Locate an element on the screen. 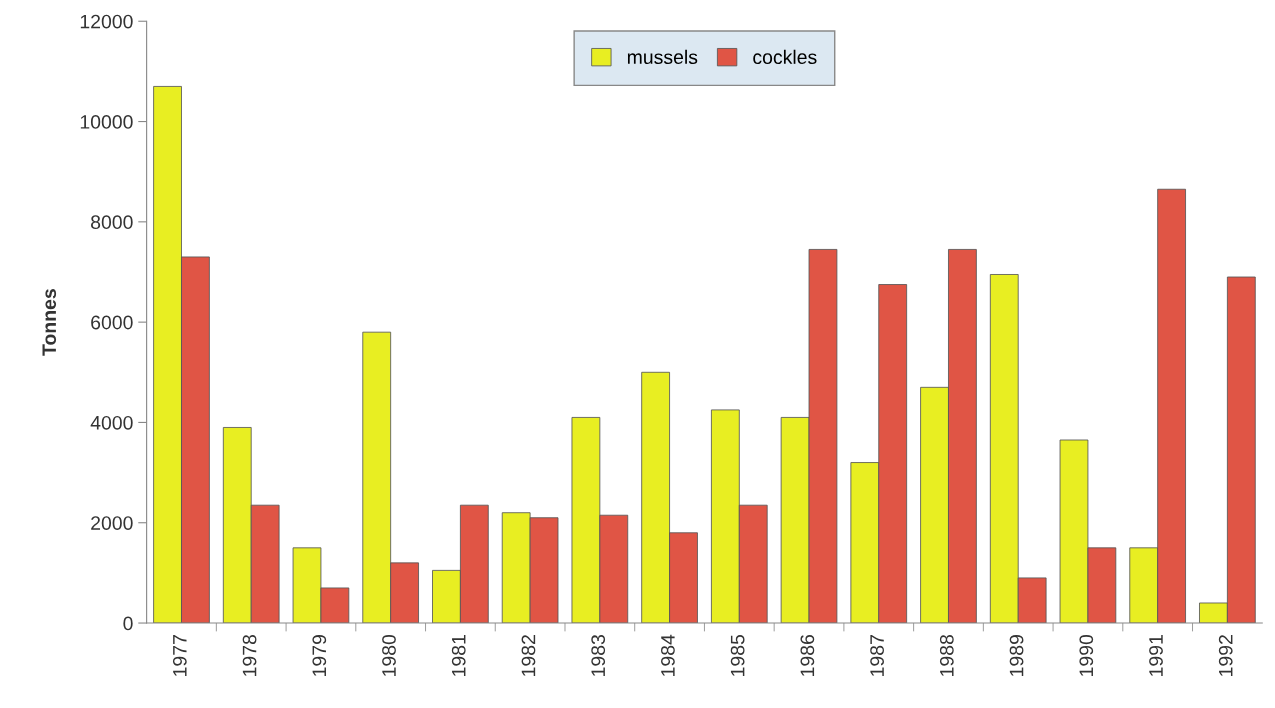 The image size is (1275, 708). x-tick-label: 1983 is located at coordinates (598, 655).